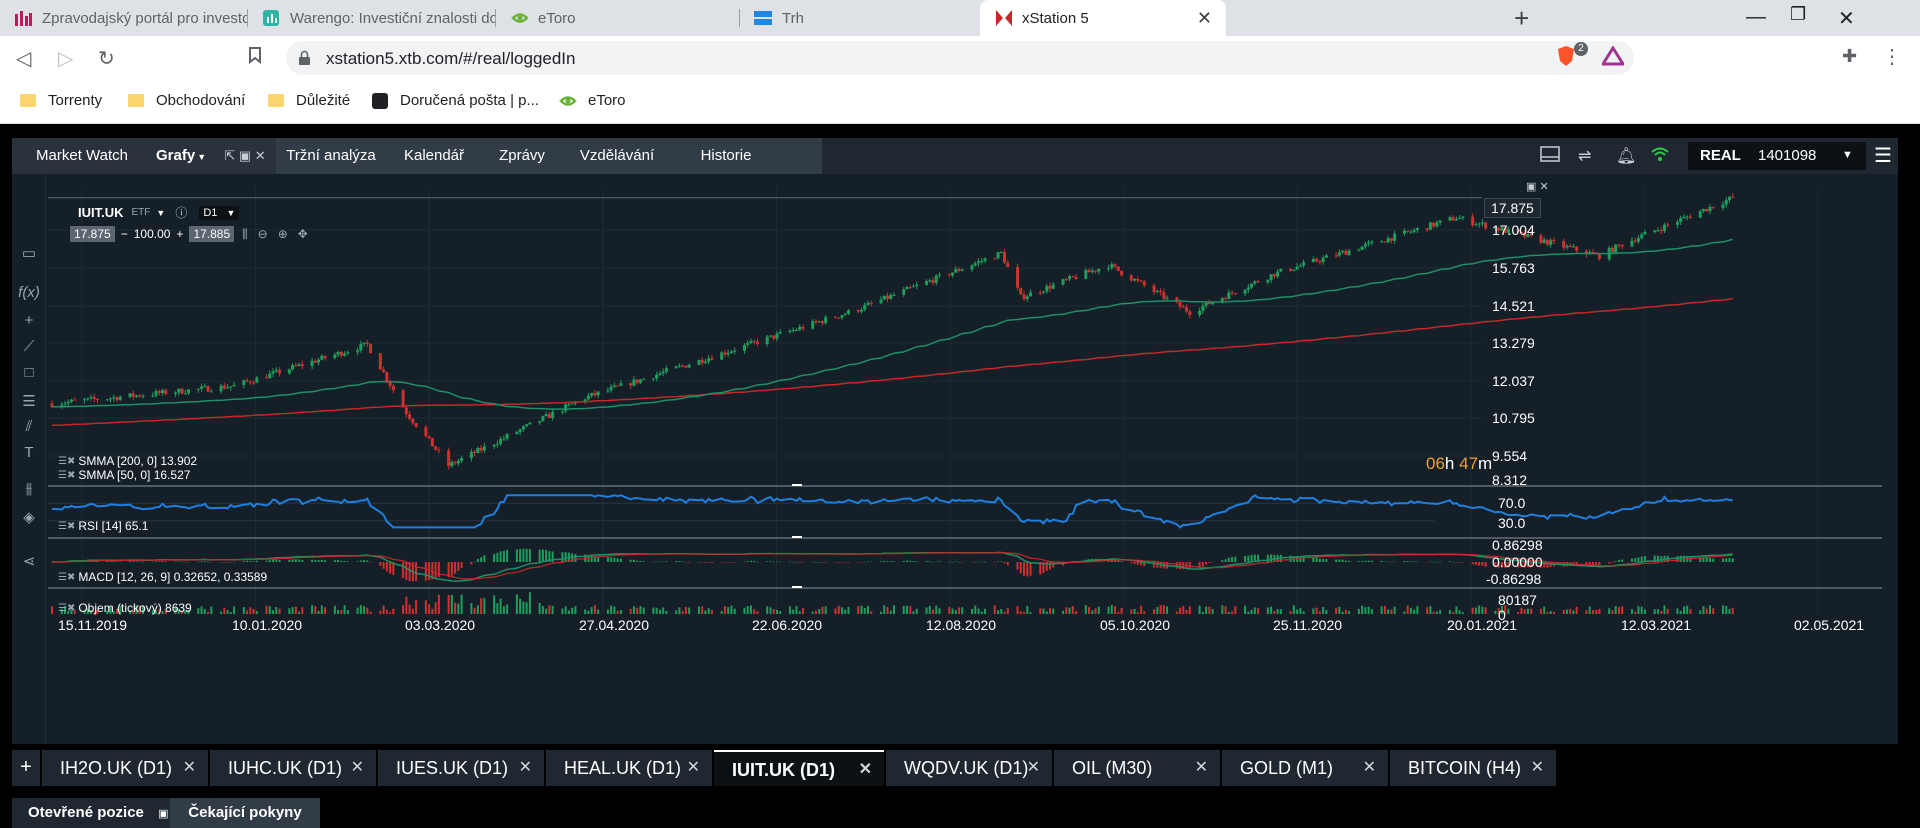  Describe the element at coordinates (260, 155) in the screenshot. I see `close-charts-icon: ✕` at that location.